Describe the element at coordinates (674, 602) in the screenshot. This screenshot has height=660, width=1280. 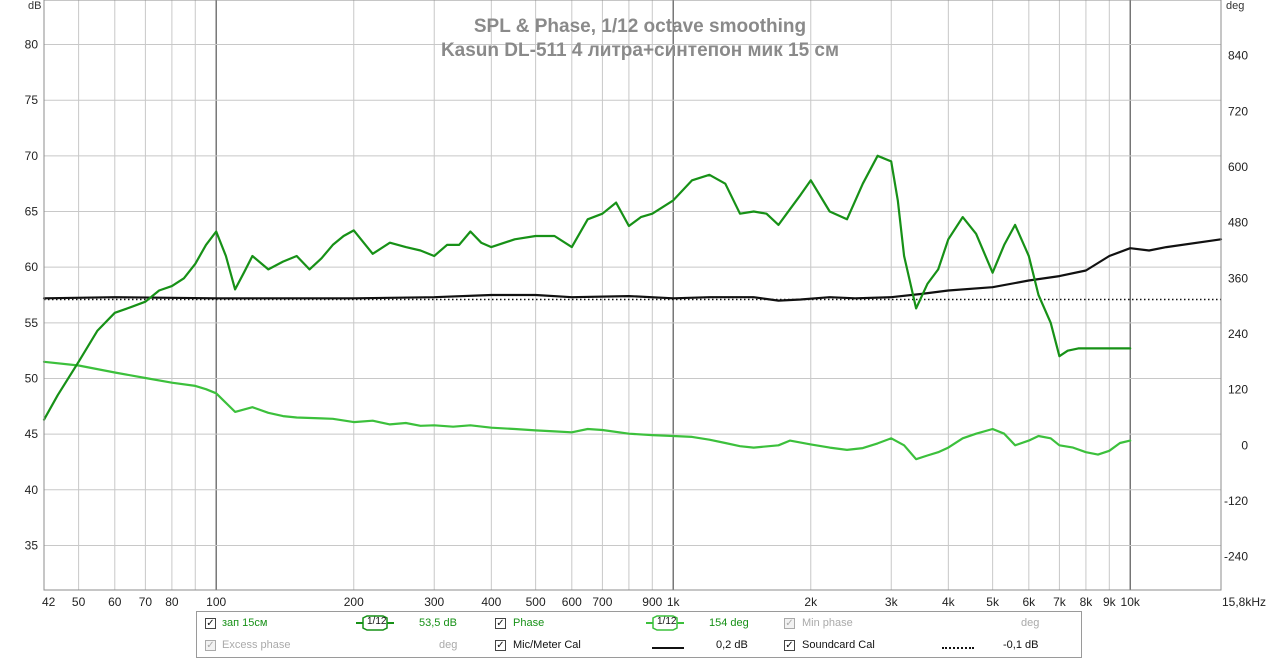
I see `x-tick-label-13: 1k` at that location.